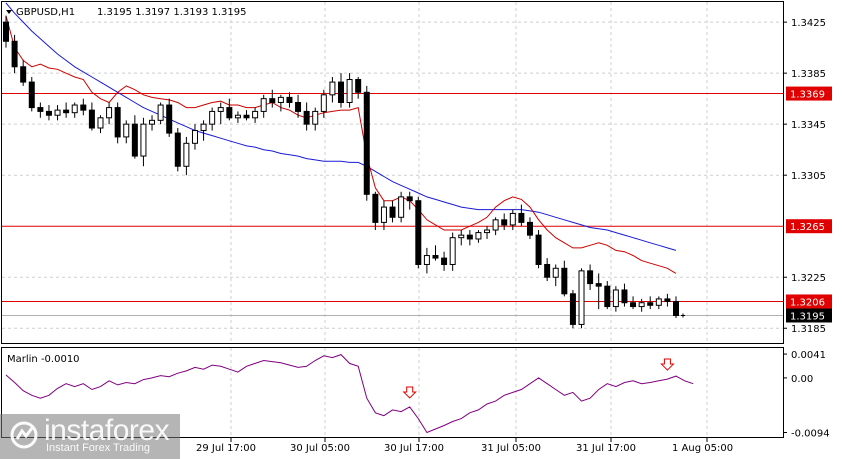  Describe the element at coordinates (808, 278) in the screenshot. I see `price-tick-label: 1.3225` at that location.